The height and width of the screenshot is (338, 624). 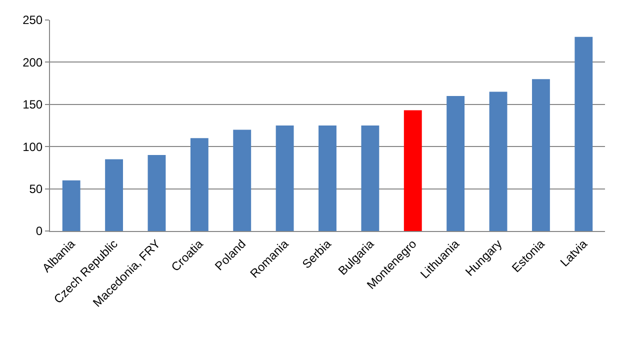 What do you see at coordinates (36, 189) in the screenshot?
I see `y-tick-label: 50` at bounding box center [36, 189].